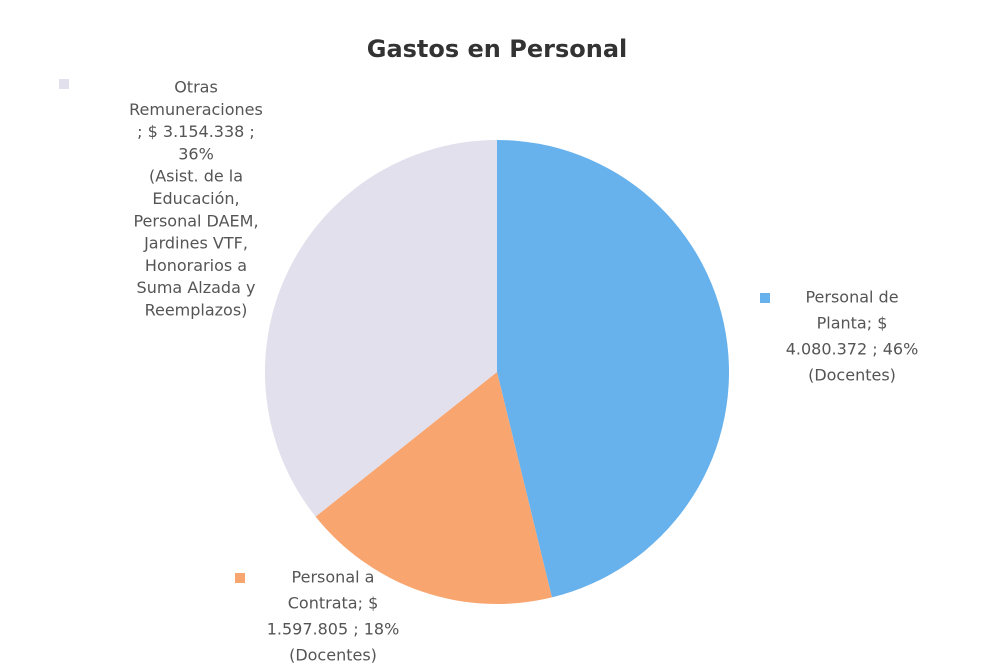 This screenshot has height=668, width=984. Describe the element at coordinates (852, 349) in the screenshot. I see `data-label: 4.080.372 ; 46%` at that location.